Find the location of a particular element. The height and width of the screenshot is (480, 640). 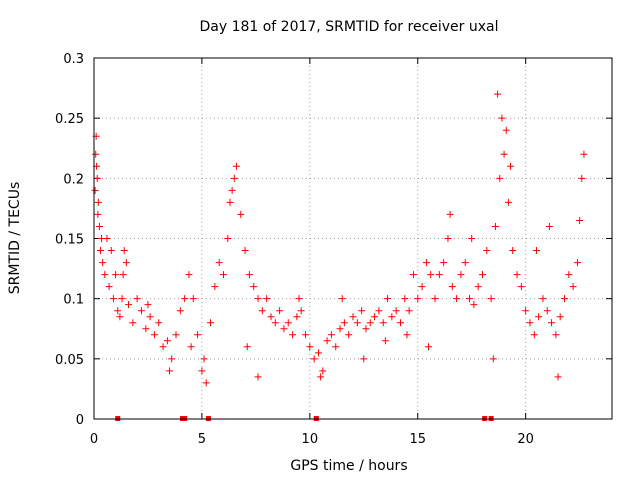

x-tick-label: 5 is located at coordinates (202, 439).